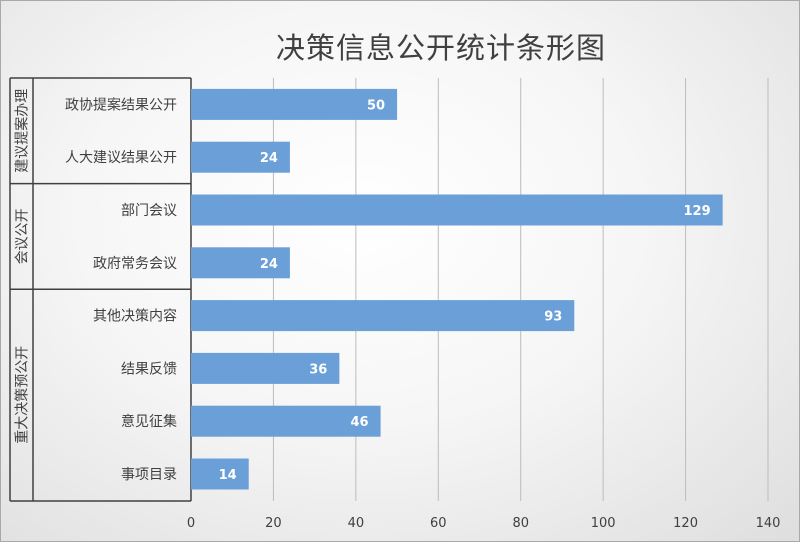 This screenshot has height=543, width=800. What do you see at coordinates (318, 369) in the screenshot?
I see `data-label: 36` at bounding box center [318, 369].